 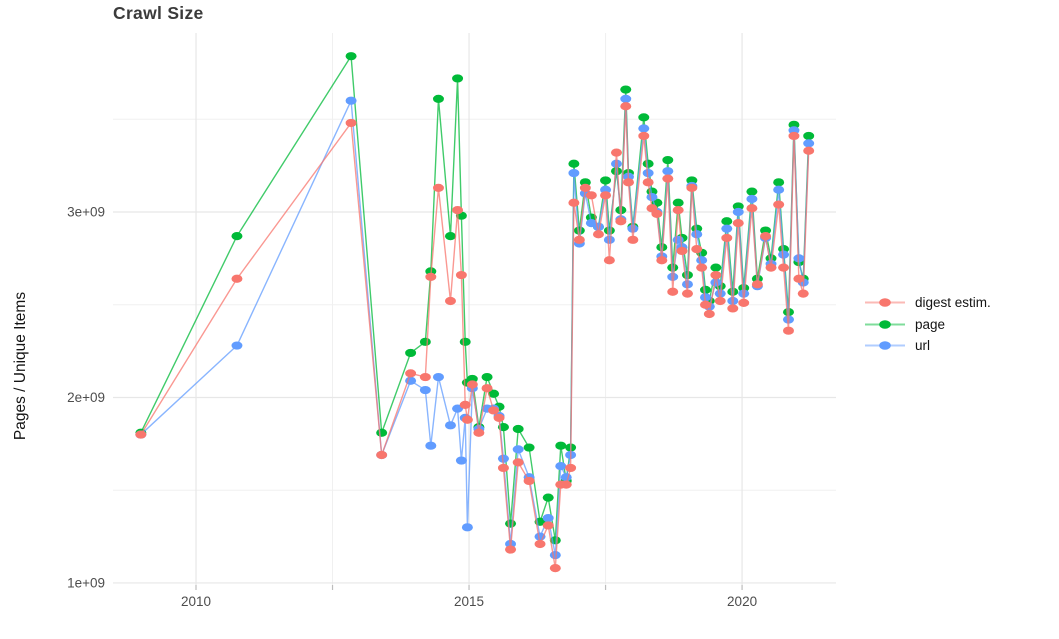 I want to click on x-tick-label: 2015, so click(x=469, y=601).